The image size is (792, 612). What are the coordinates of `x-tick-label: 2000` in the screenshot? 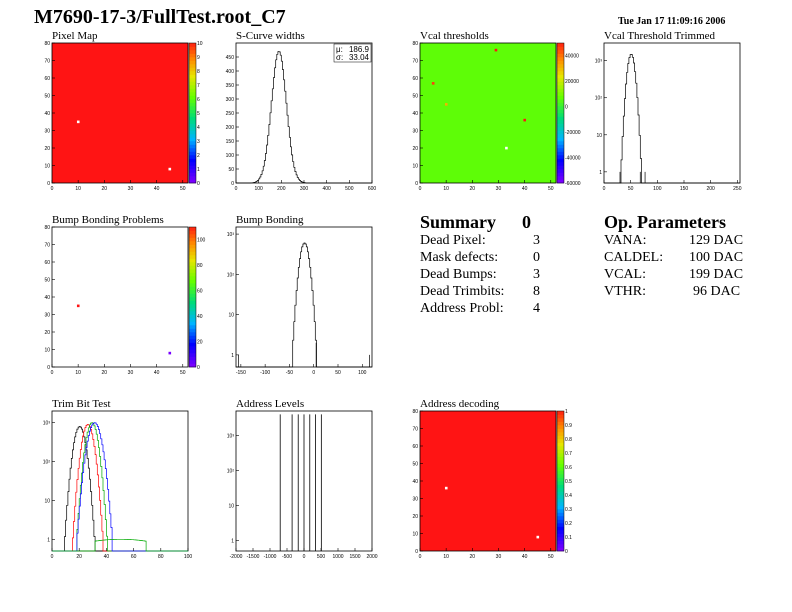 It's located at (371, 557).